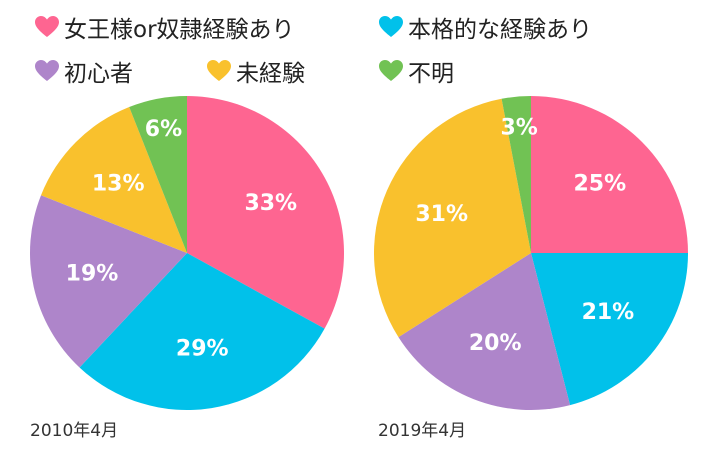  I want to click on pie-label-unknown: 3%, so click(519, 127).